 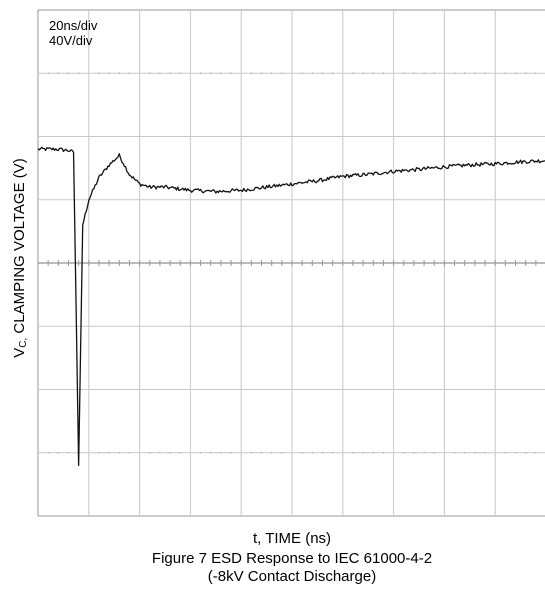 What do you see at coordinates (292, 576) in the screenshot?
I see `figure-condition: (-8kV Contact Discharge)` at bounding box center [292, 576].